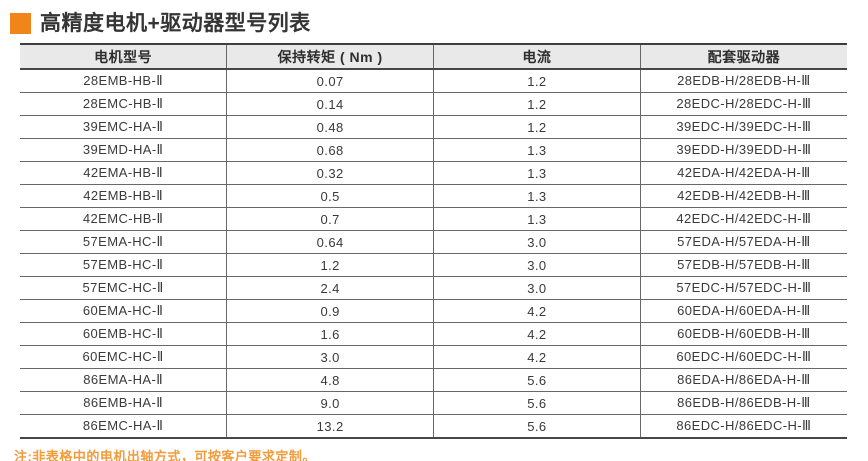 The width and height of the screenshot is (868, 461). I want to click on table-row: 42EMA-HB-Ⅱ 0.32 1.3 42EDA-H/42EDA-H-Ⅲ, so click(433, 173).